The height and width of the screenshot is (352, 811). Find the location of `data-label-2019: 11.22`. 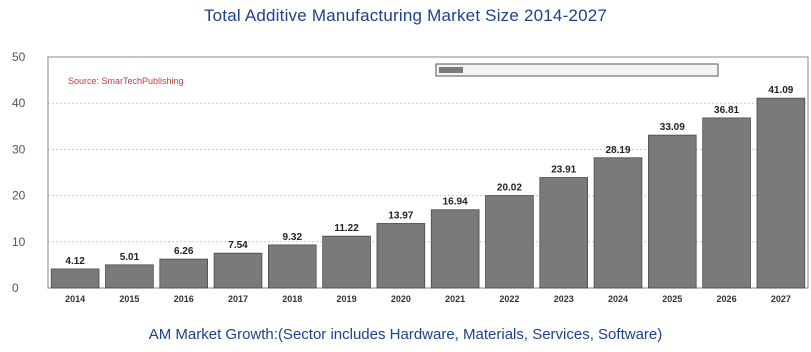

data-label-2019: 11.22 is located at coordinates (346, 228).